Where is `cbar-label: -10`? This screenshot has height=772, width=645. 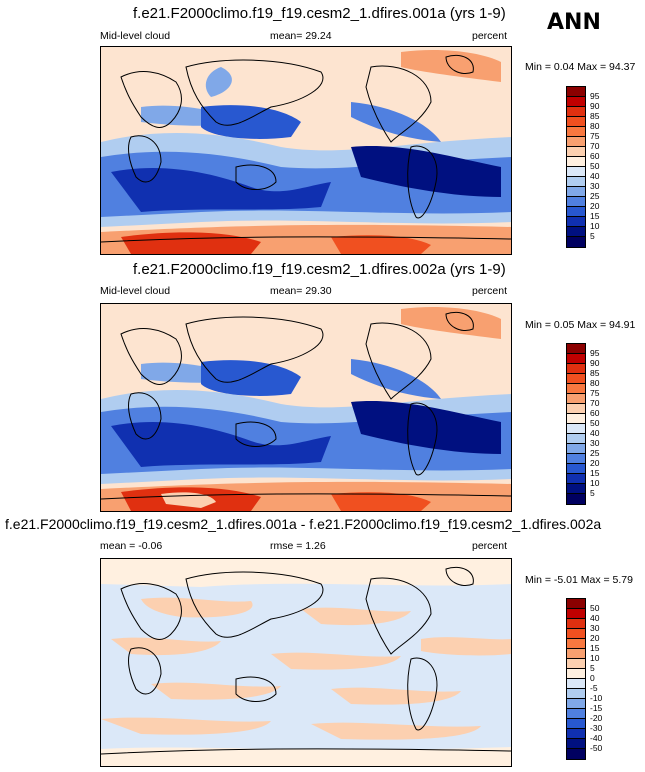
cbar-label: -10 is located at coordinates (596, 698).